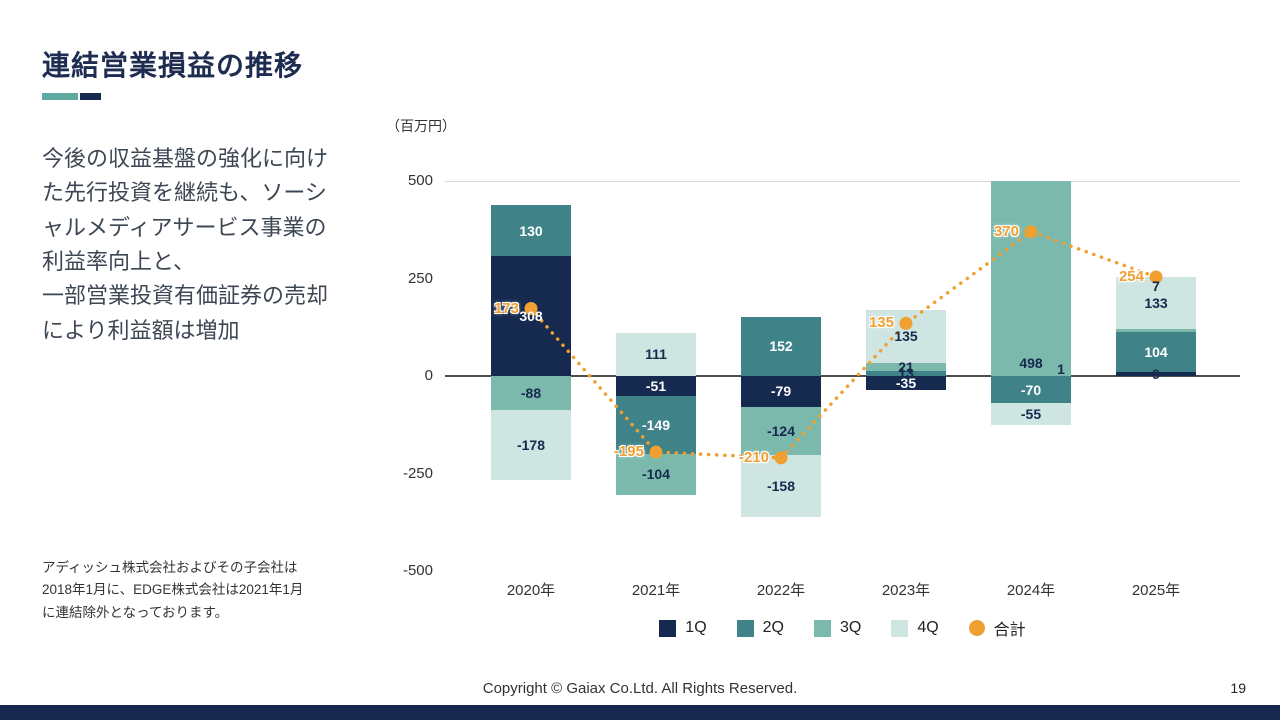 This screenshot has width=1280, height=720. What do you see at coordinates (531, 393) in the screenshot?
I see `bar-value-label: -88` at bounding box center [531, 393].